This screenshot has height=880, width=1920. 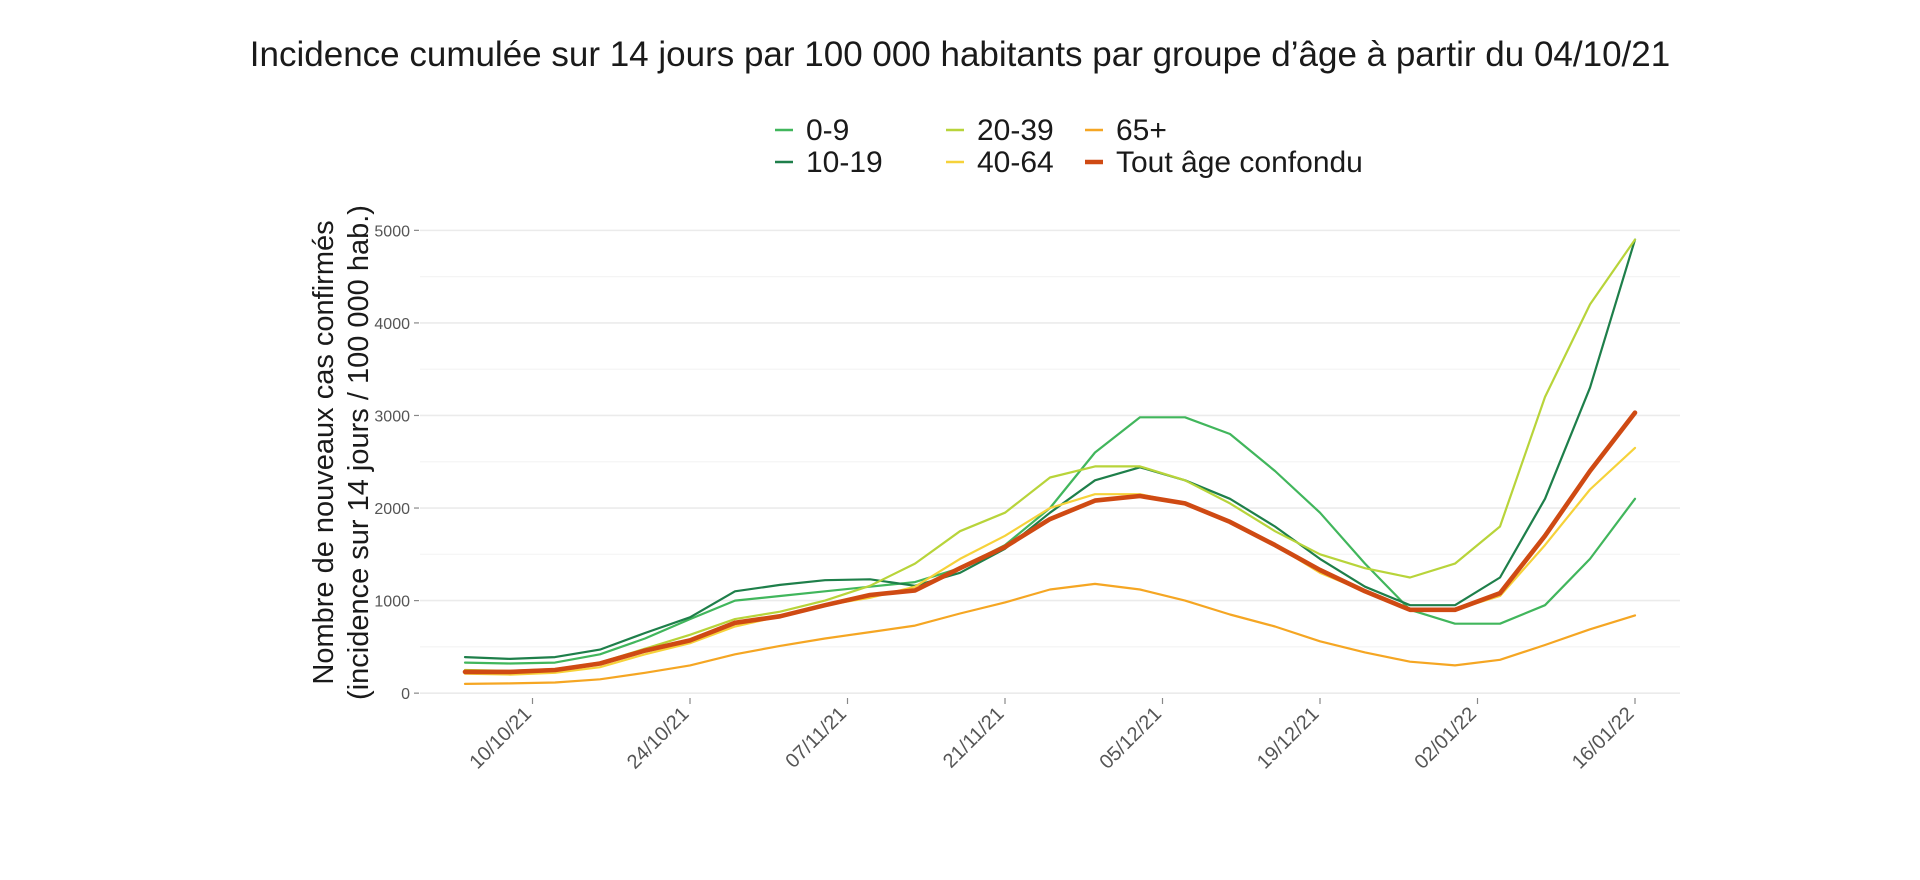 I want to click on y-tick-label: 0, so click(x=405, y=694).